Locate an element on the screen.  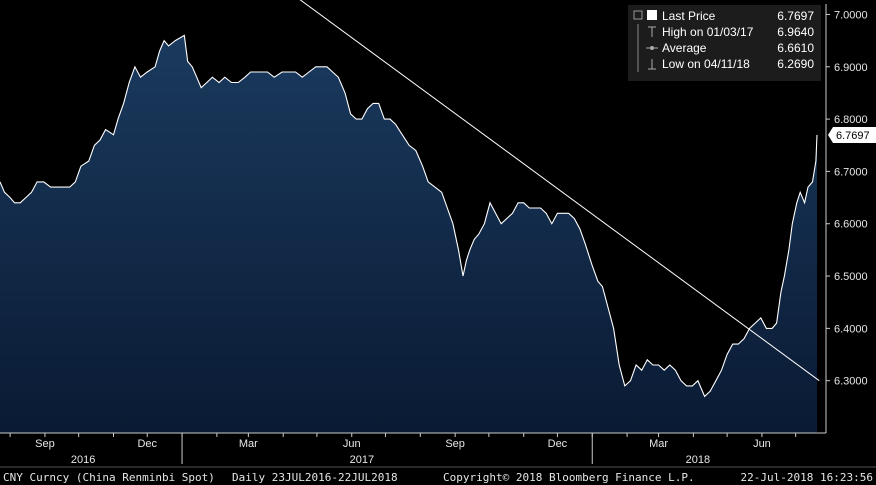
last-price-label: 6.7697 is located at coordinates (853, 136).